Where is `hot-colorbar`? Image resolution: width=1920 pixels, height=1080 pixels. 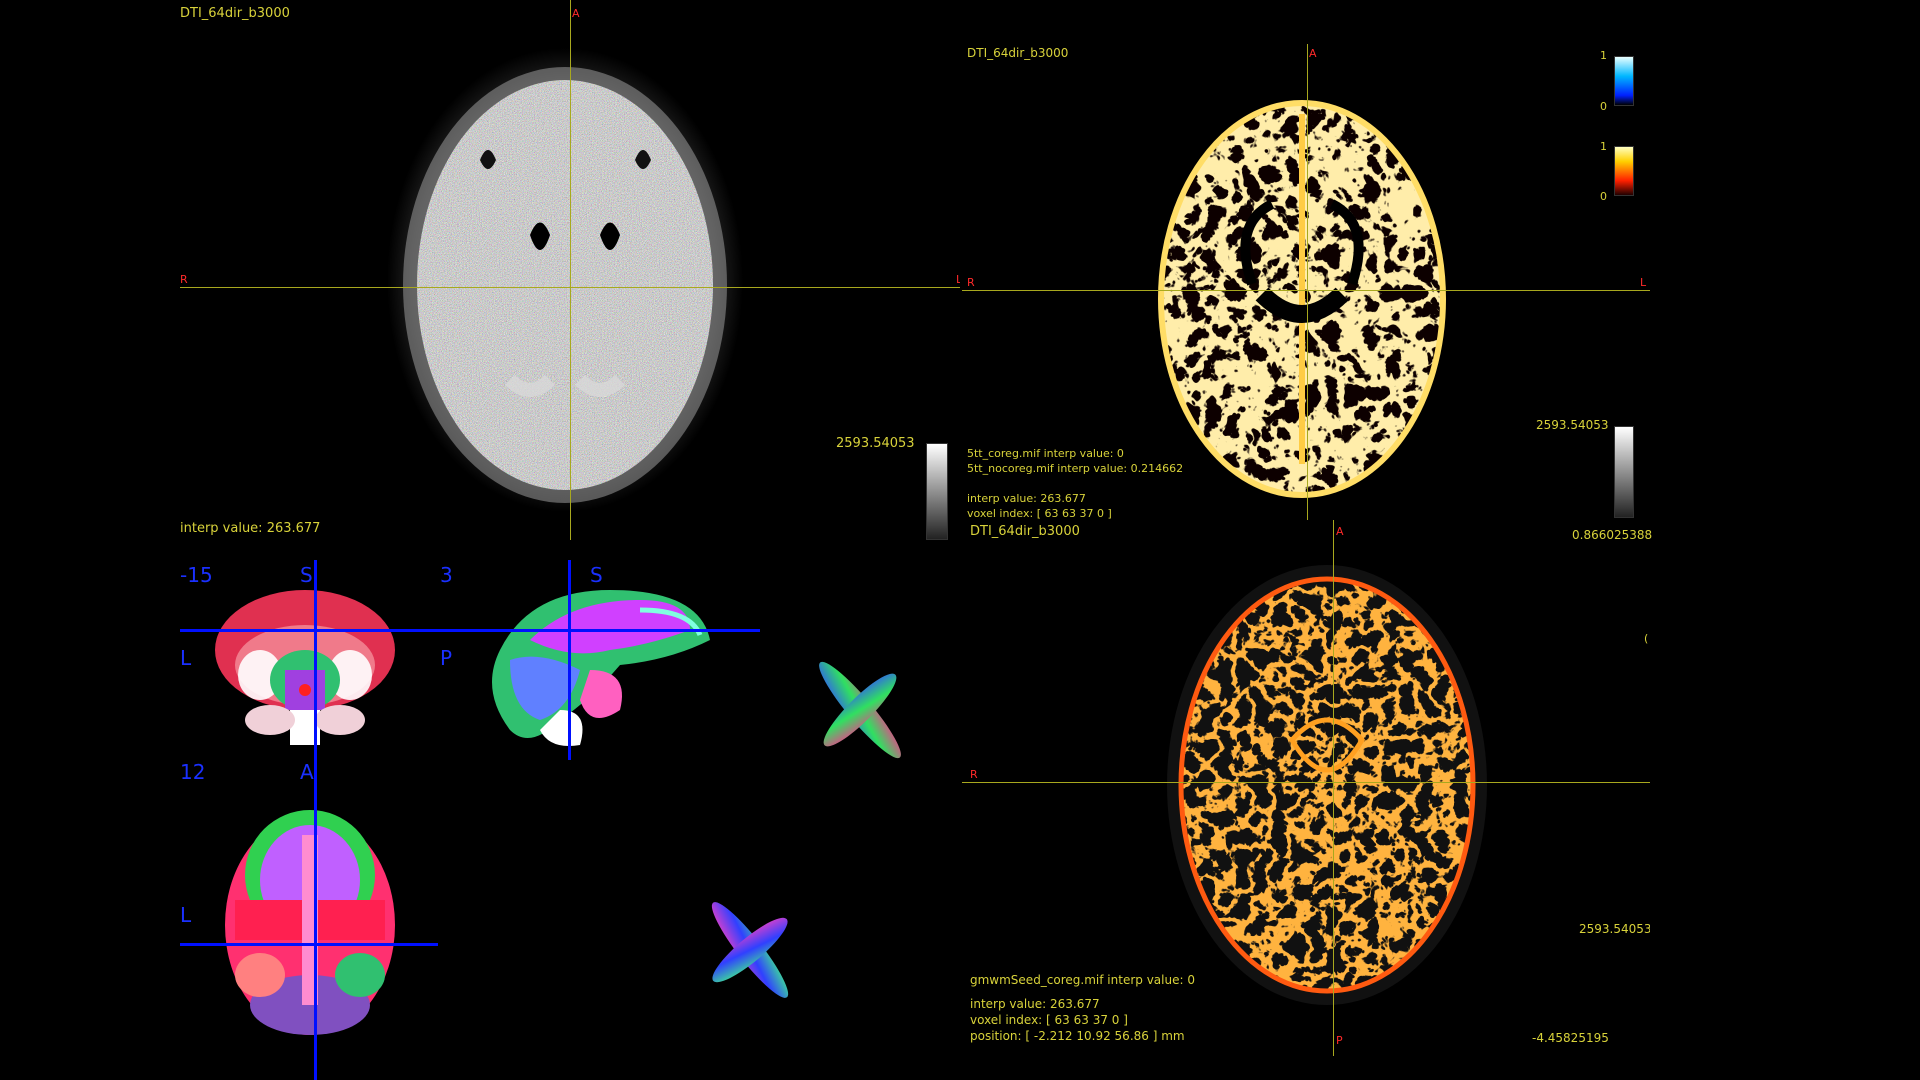 hot-colorbar is located at coordinates (1624, 171).